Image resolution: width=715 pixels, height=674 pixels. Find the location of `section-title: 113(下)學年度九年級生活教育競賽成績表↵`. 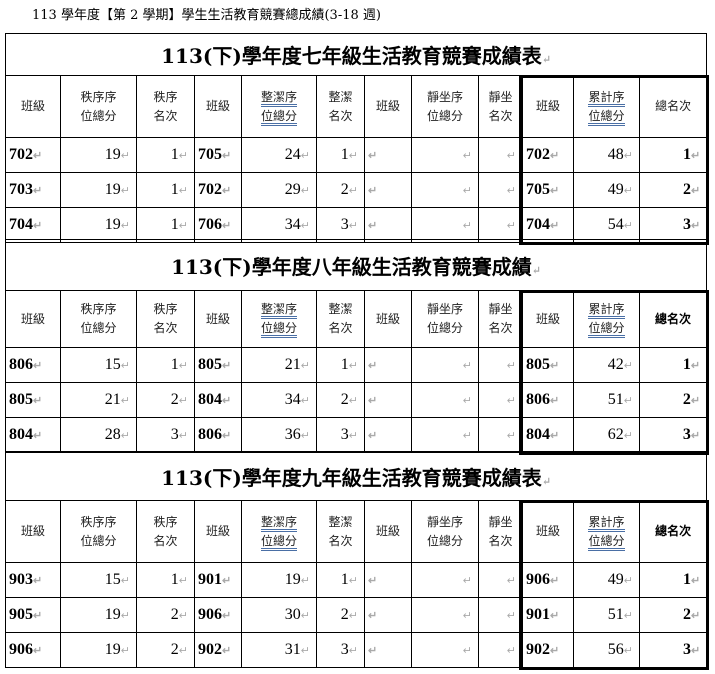

section-title: 113(下)學年度九年級生活教育競賽成績表↵ is located at coordinates (356, 476).